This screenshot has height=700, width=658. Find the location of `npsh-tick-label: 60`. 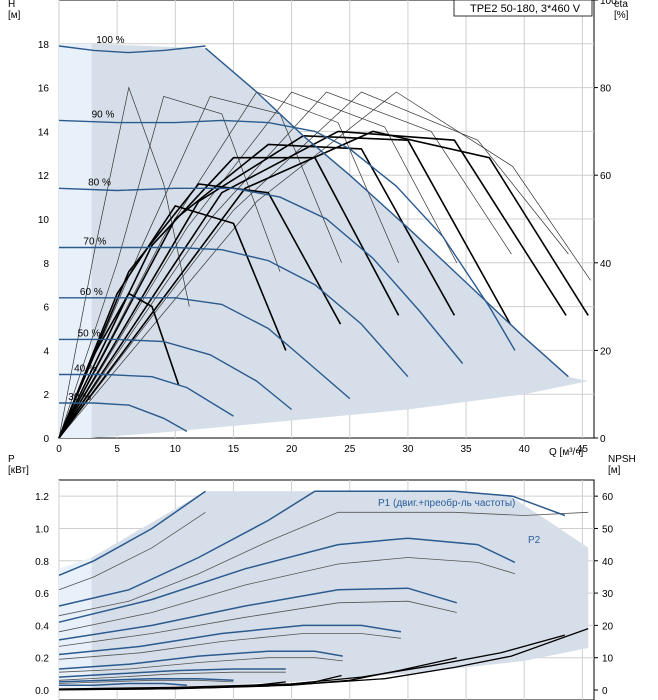

npsh-tick-label: 60 is located at coordinates (608, 497).